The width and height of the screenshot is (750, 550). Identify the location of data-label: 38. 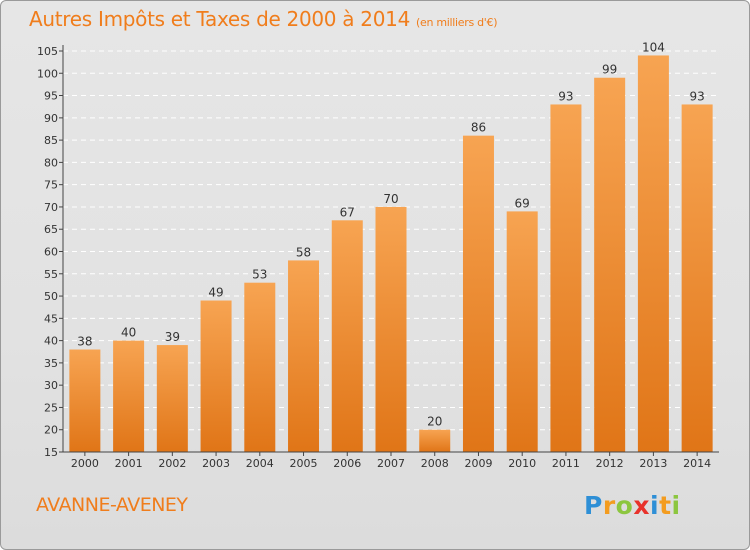
(84, 342).